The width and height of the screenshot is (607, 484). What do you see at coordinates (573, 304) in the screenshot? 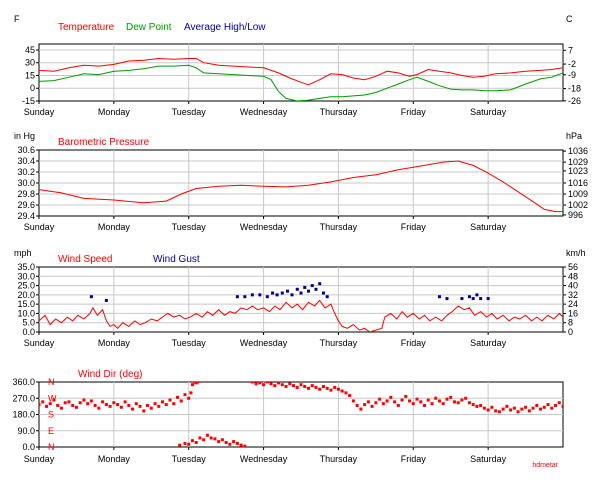
I see `wind-right-tick-label: 24` at bounding box center [573, 304].